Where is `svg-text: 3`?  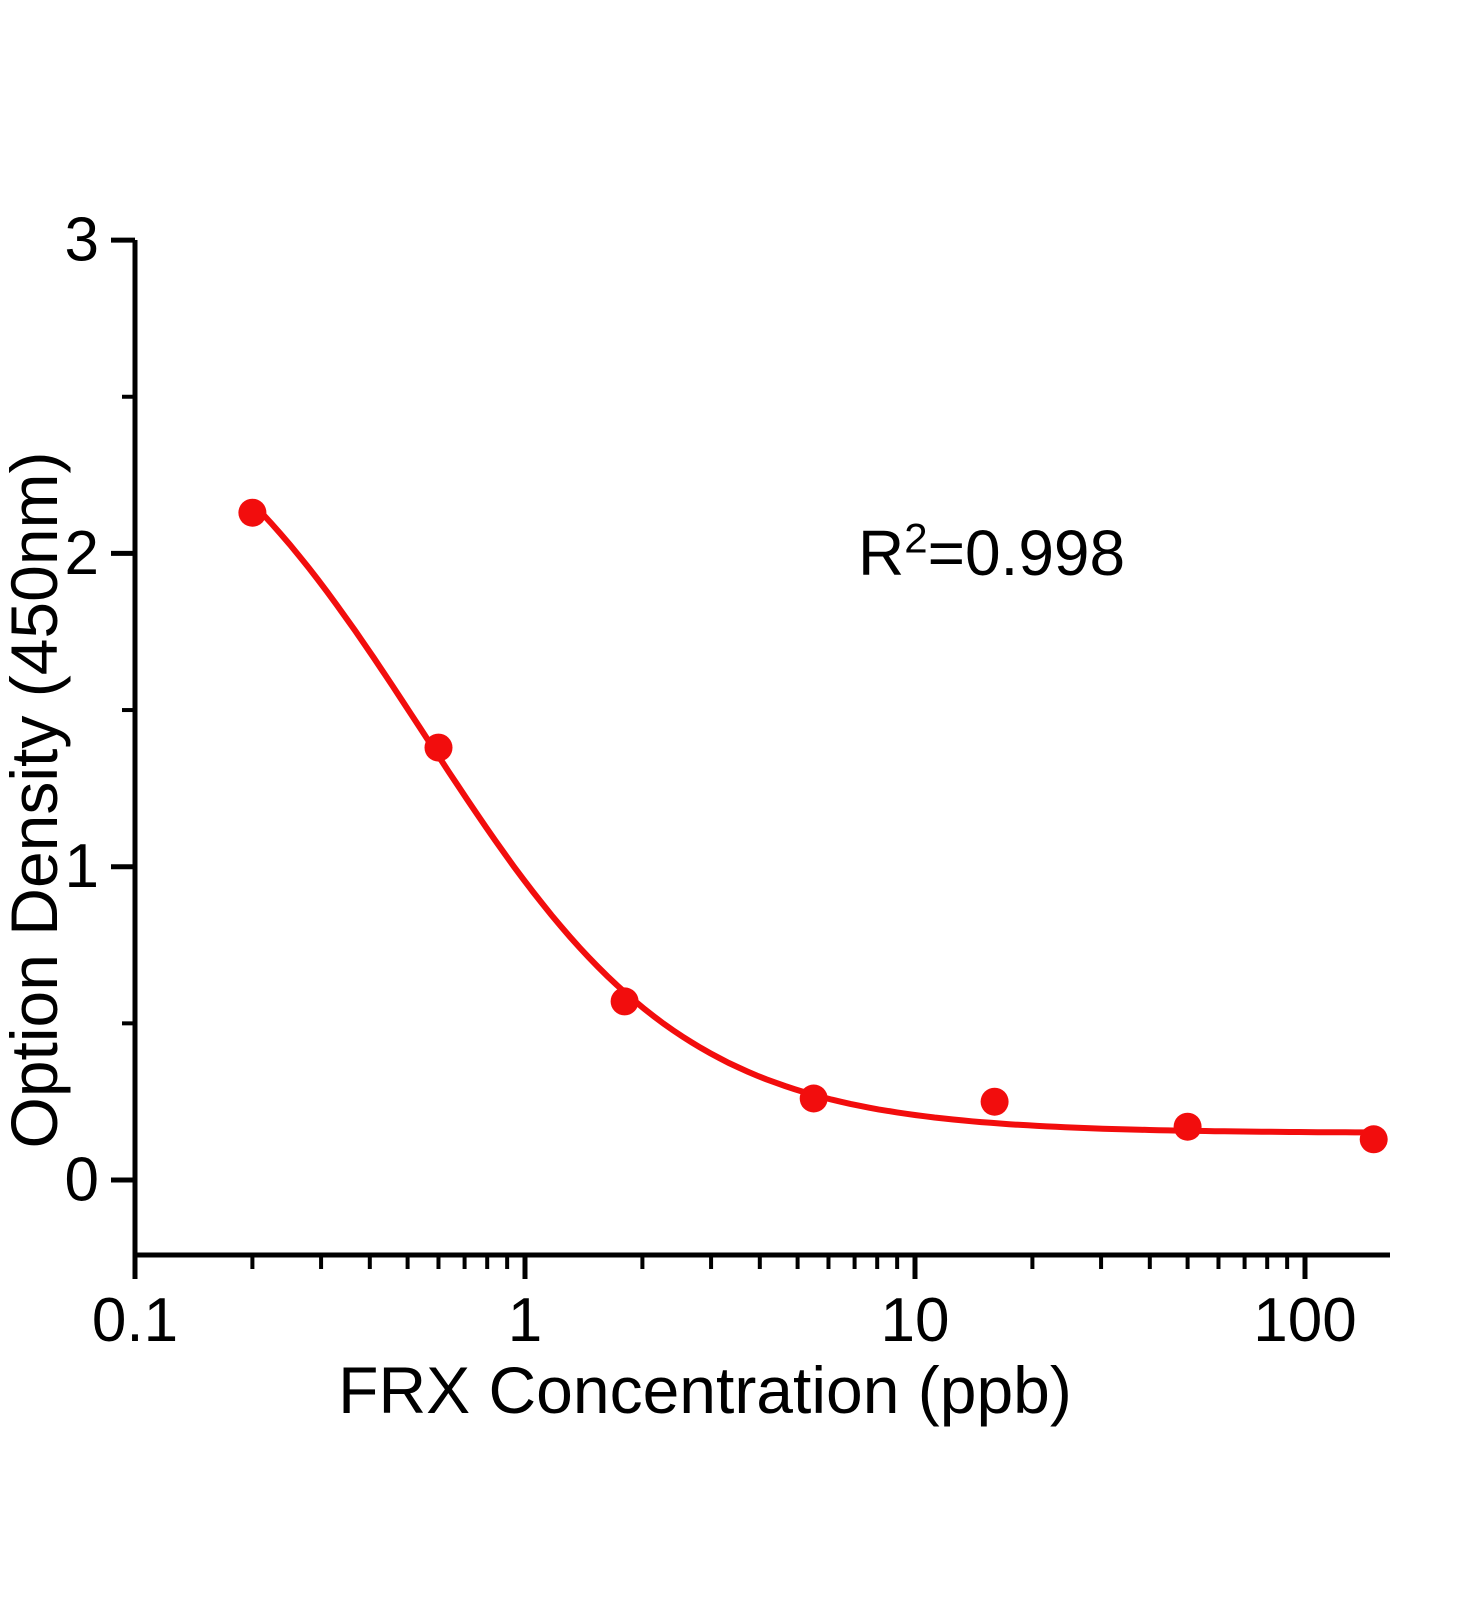 svg-text: 3 is located at coordinates (82, 240).